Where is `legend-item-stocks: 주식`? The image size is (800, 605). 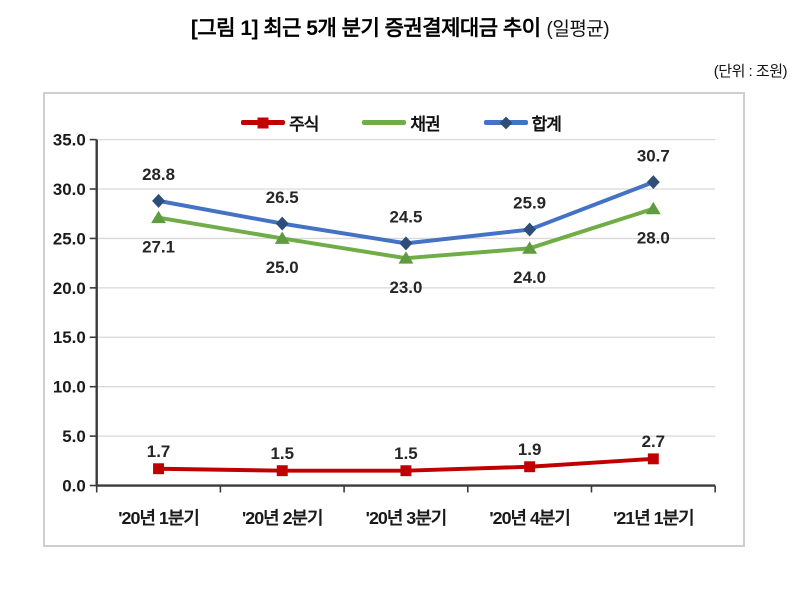 legend-item-stocks: 주식 is located at coordinates (280, 122).